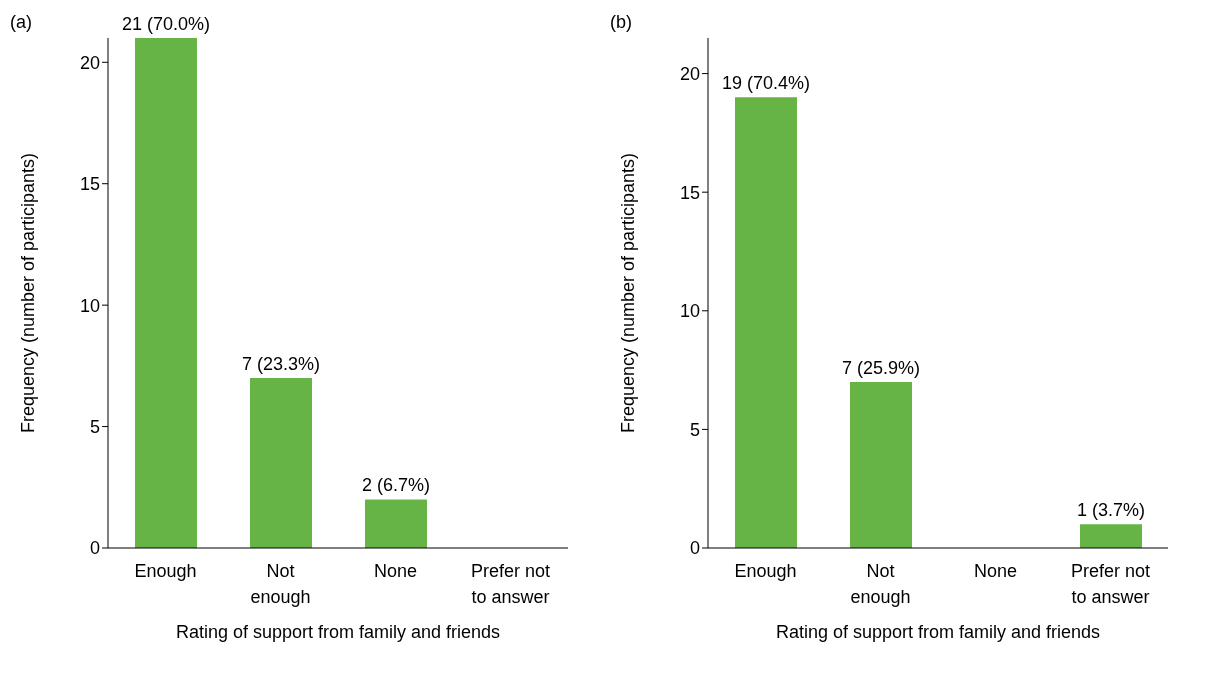  I want to click on data-label: 1 (3.7%), so click(1111, 510).